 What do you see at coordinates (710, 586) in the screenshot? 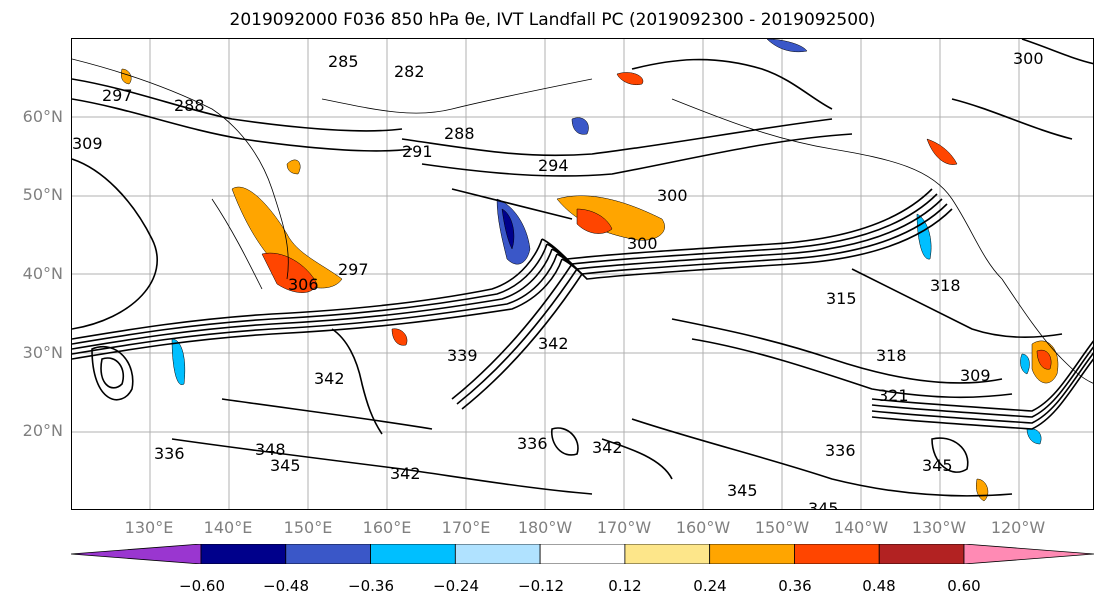
I see `colorbar-tick: 0.24` at bounding box center [710, 586].